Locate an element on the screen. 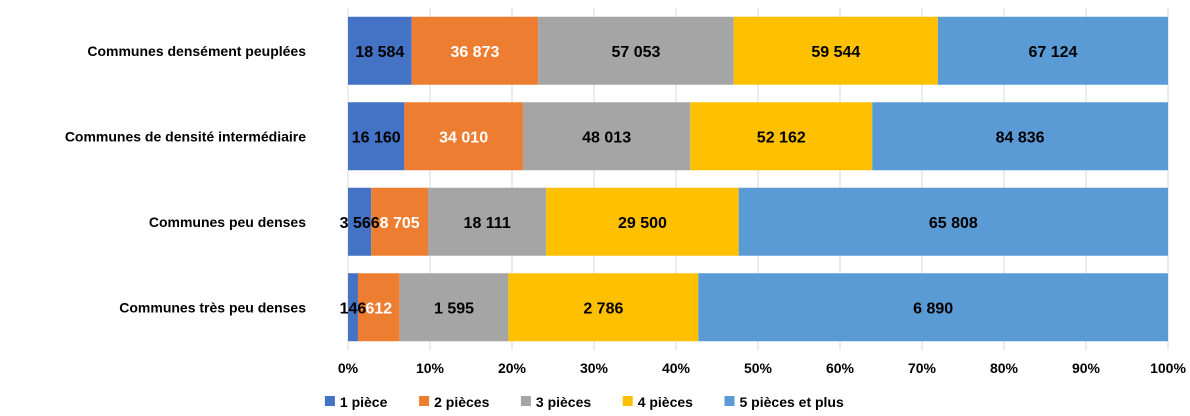 This screenshot has height=416, width=1190. x-tick-label: 20% is located at coordinates (512, 368).